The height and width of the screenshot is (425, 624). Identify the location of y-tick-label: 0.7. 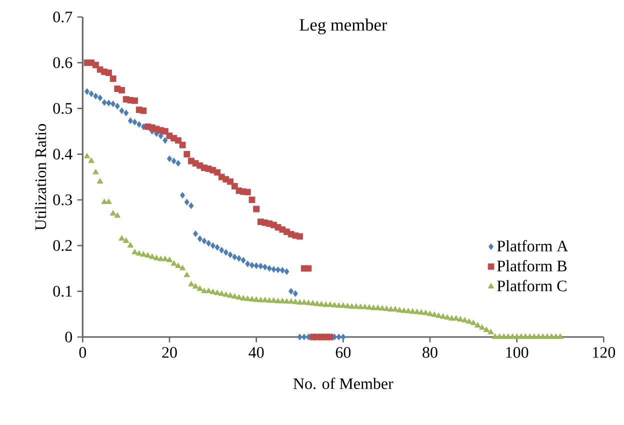
(62, 17).